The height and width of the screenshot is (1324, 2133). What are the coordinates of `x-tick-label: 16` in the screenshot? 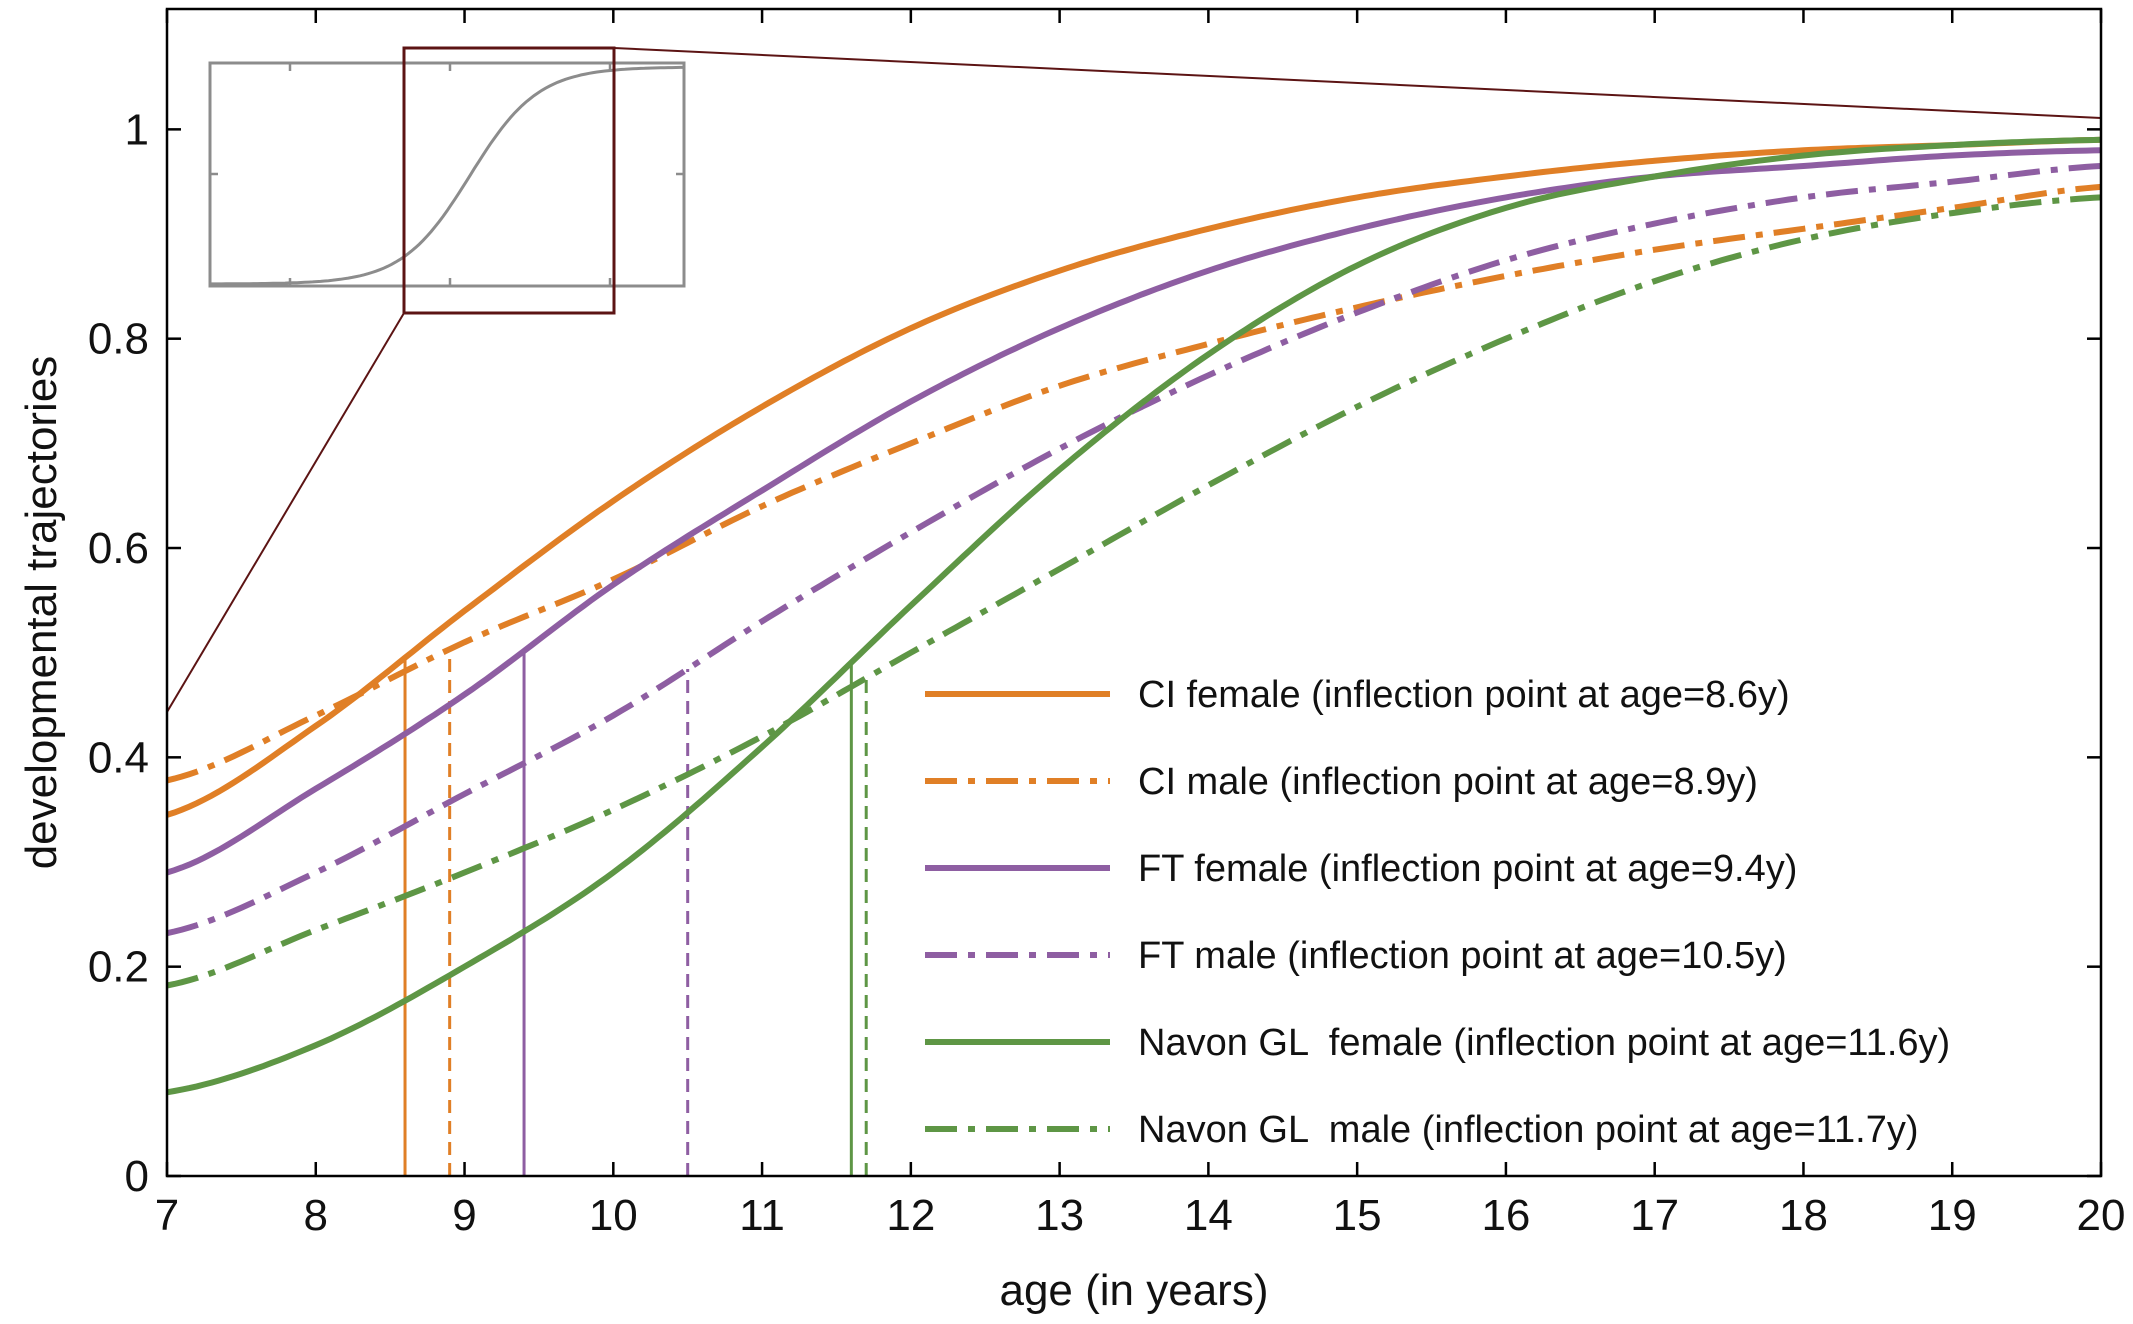 It's located at (1505, 1215).